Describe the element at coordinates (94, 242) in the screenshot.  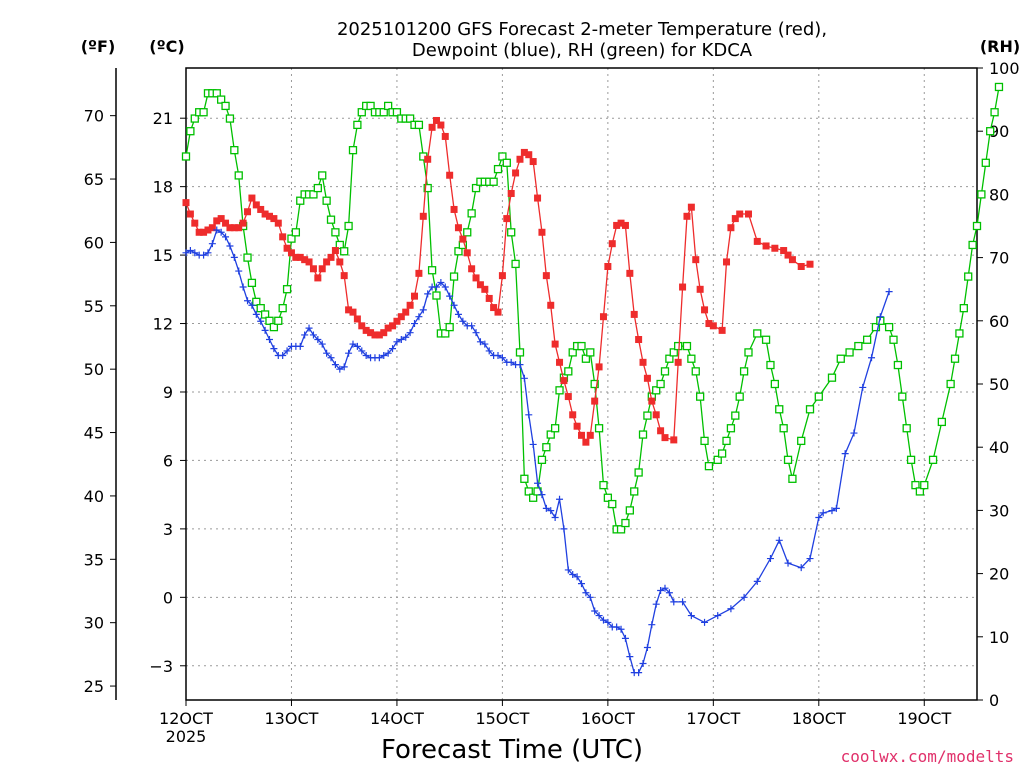
I see `fahrenheit-tick-label: 60` at that location.